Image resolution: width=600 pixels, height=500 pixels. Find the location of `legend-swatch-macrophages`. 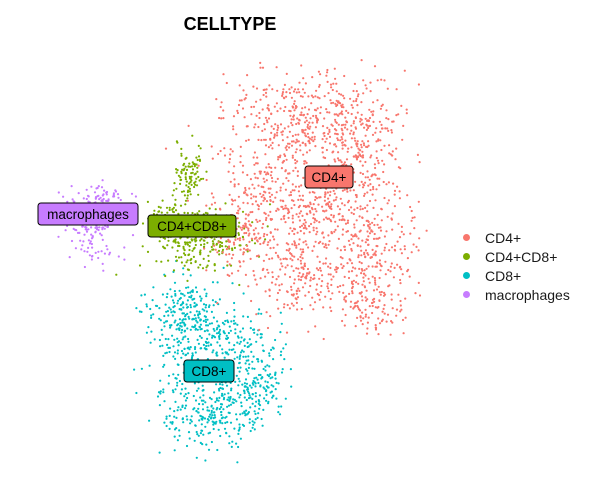

legend-swatch-macrophages is located at coordinates (466, 294).